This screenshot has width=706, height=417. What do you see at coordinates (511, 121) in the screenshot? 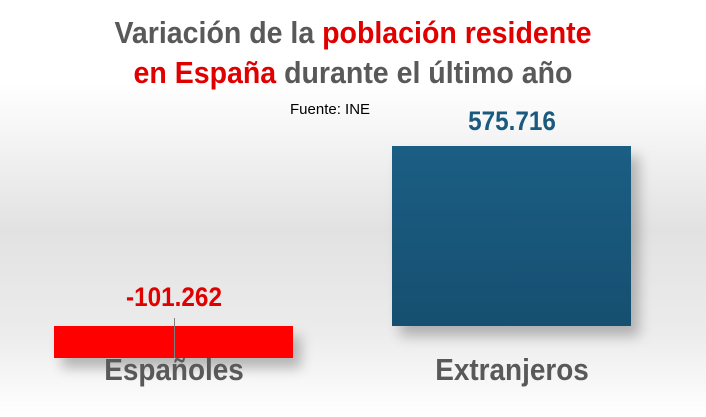
I see `data-label: 575.716` at bounding box center [511, 121].